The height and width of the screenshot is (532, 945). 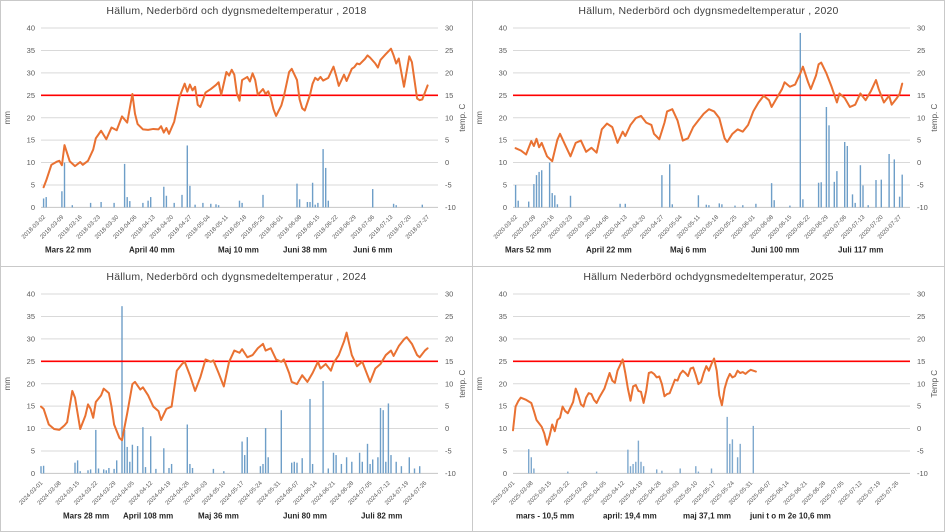 What do you see at coordinates (528, 249) in the screenshot?
I see `svg-text: Mars 52 mm` at bounding box center [528, 249].